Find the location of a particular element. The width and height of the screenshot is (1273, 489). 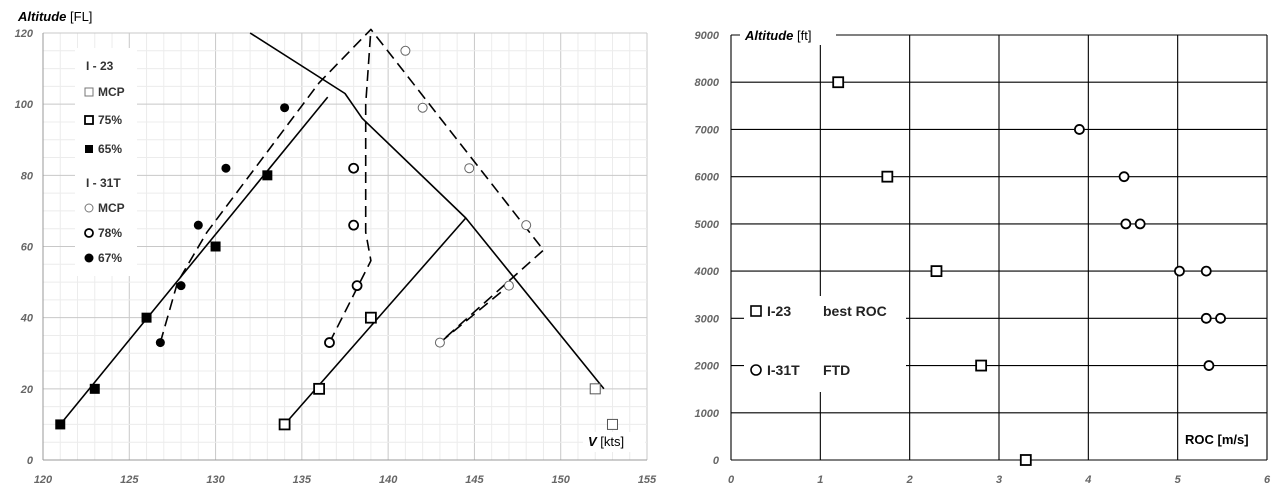

left-x-tick-label: 155 is located at coordinates (647, 480).